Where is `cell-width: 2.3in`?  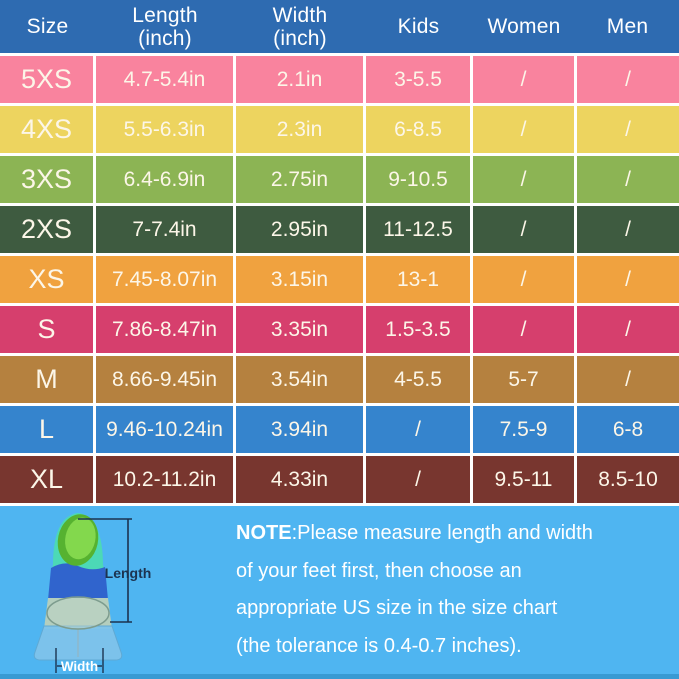 cell-width: 2.3in is located at coordinates (299, 129).